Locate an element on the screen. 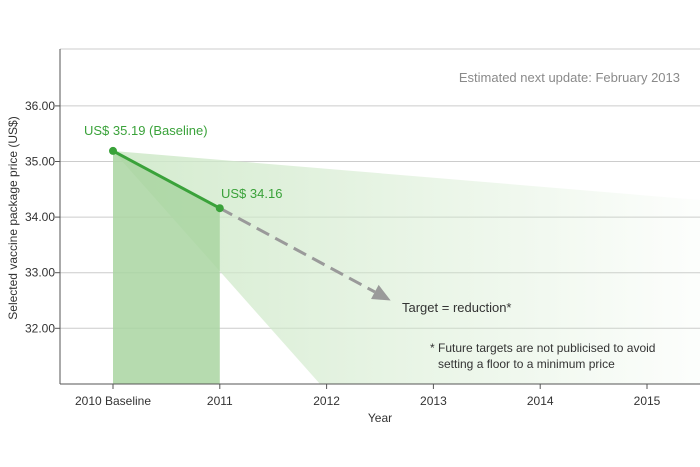 This screenshot has height=467, width=700. y-tick-label: 35.00 is located at coordinates (40, 162).